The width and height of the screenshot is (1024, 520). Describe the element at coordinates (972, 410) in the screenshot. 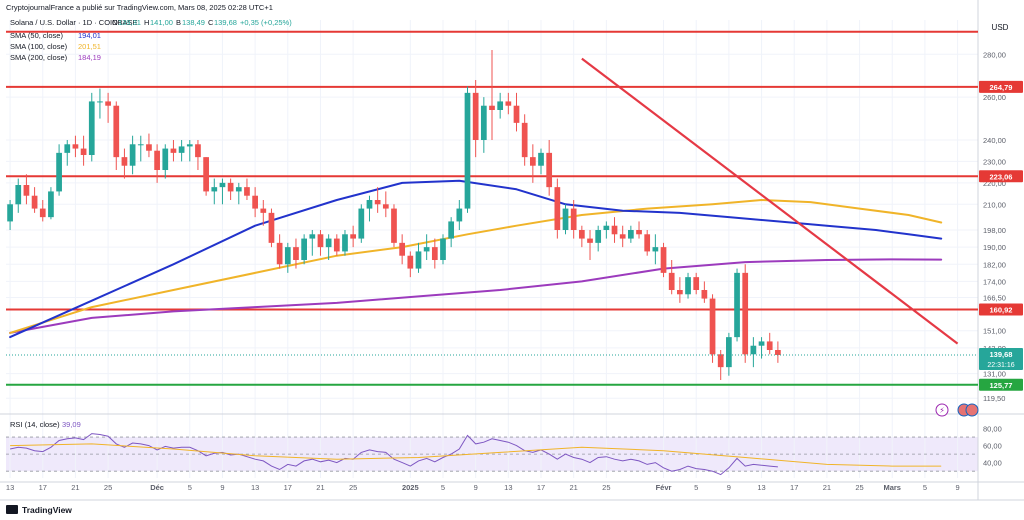

I see `flag-icon` at that location.